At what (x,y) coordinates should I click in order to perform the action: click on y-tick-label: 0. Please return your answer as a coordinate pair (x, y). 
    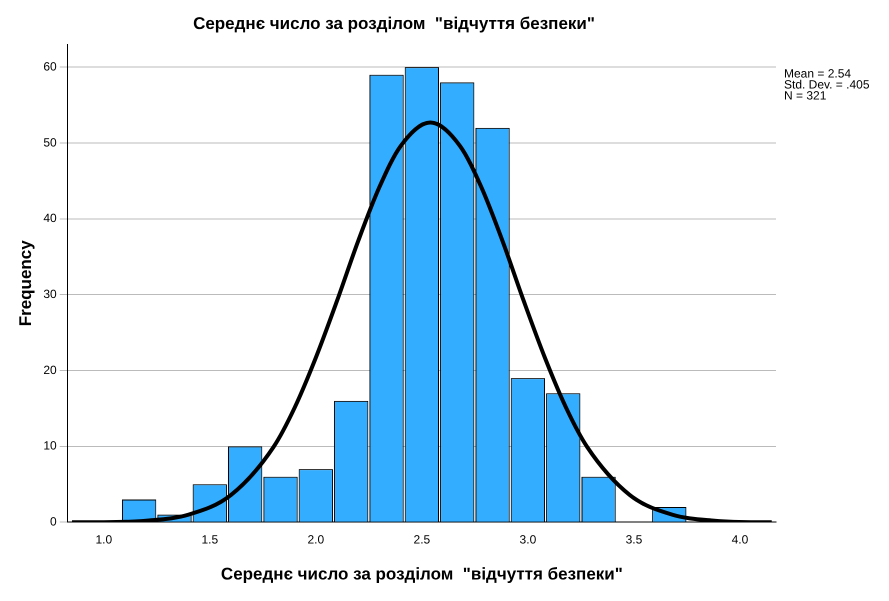
    Looking at the image, I should click on (54, 521).